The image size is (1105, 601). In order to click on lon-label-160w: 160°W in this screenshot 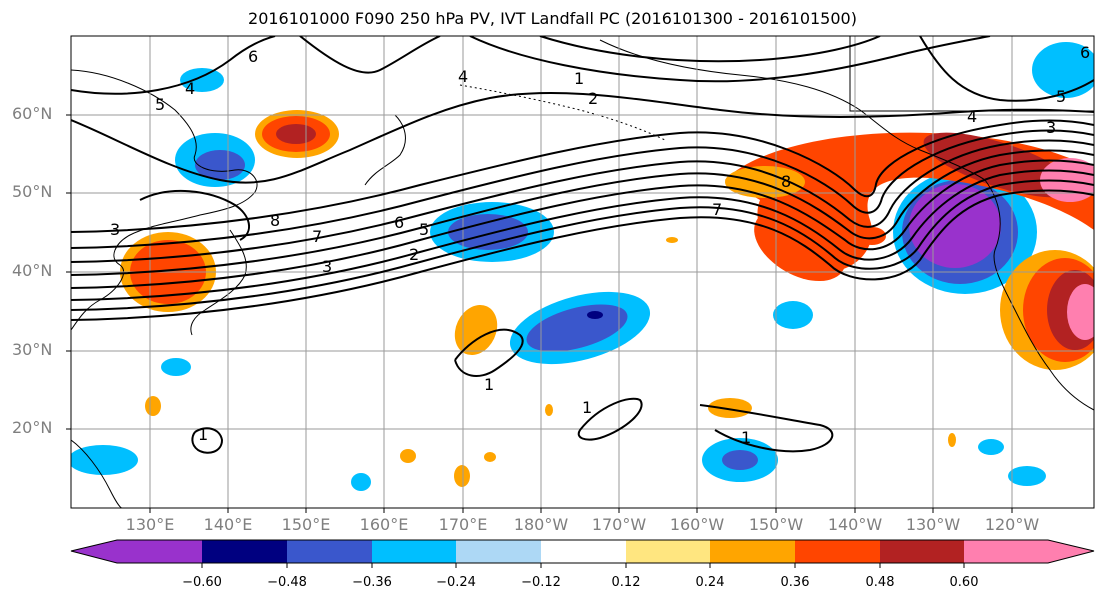, I will do `click(697, 524)`.